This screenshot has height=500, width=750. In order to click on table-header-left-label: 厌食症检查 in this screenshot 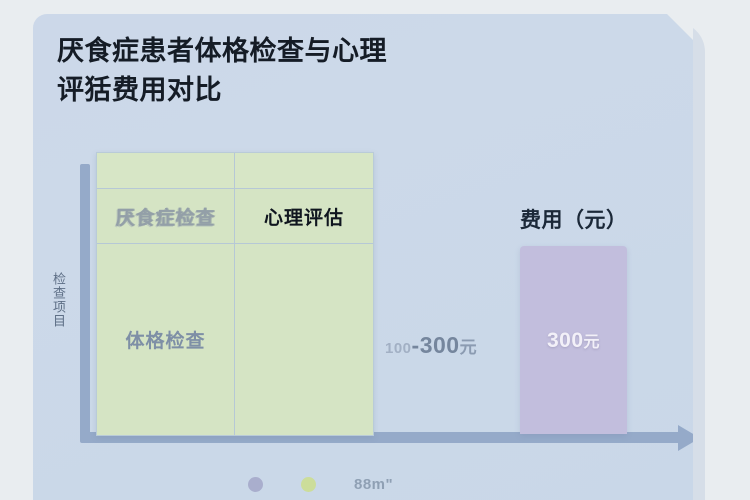, I will do `click(165, 218)`.